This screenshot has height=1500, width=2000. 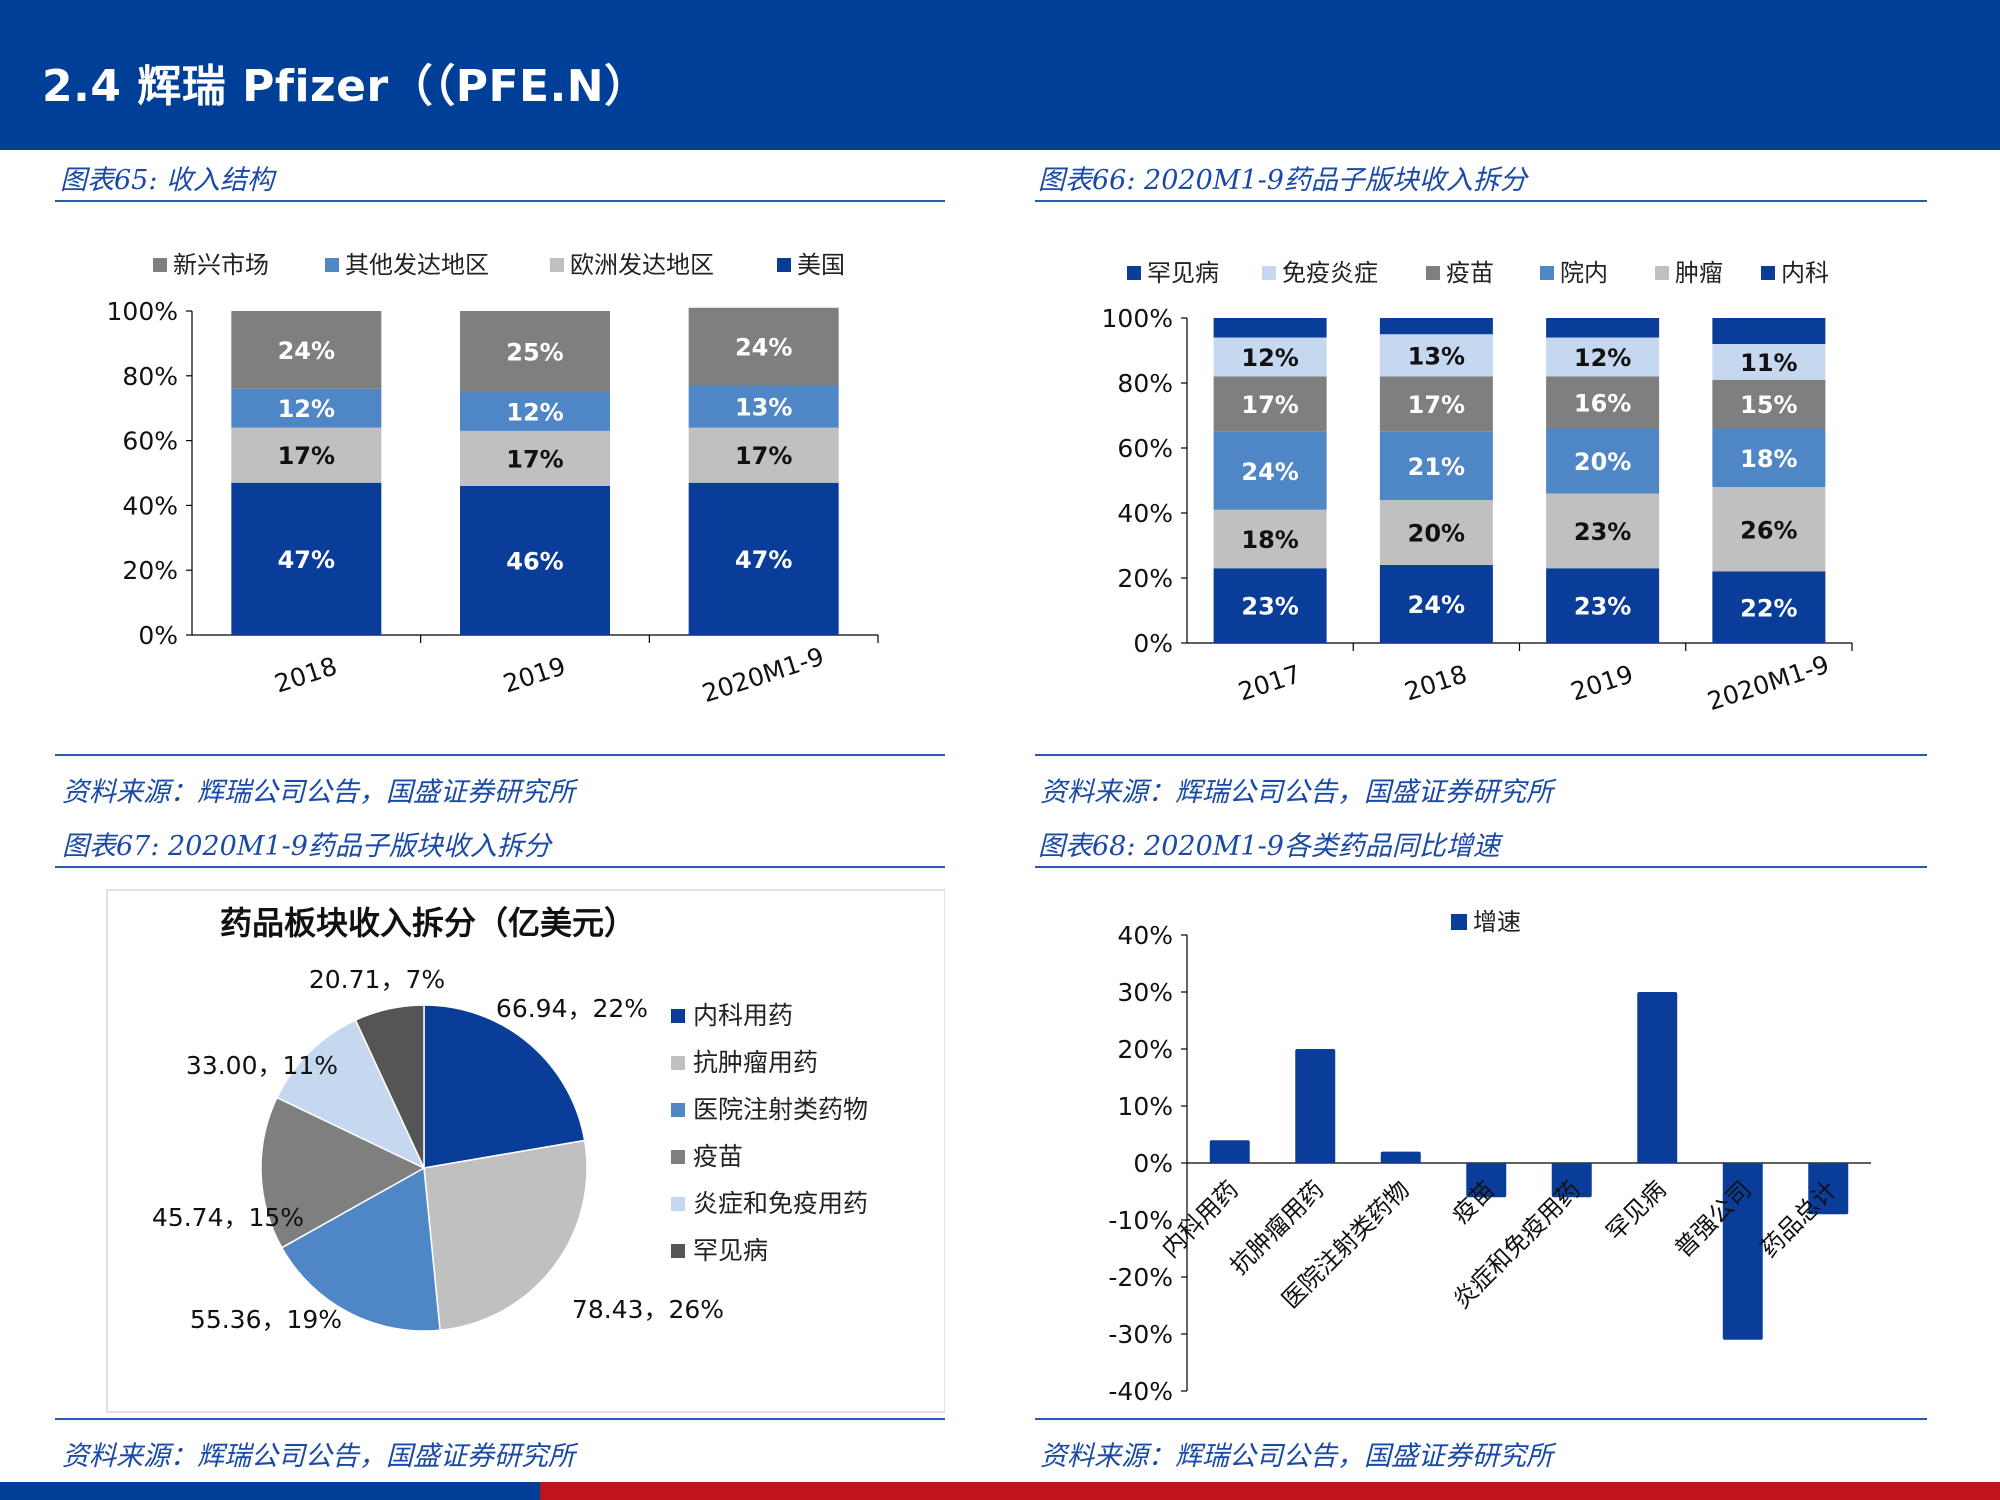 What do you see at coordinates (500, 1419) in the screenshot?
I see `figure-67-bottom-rule` at bounding box center [500, 1419].